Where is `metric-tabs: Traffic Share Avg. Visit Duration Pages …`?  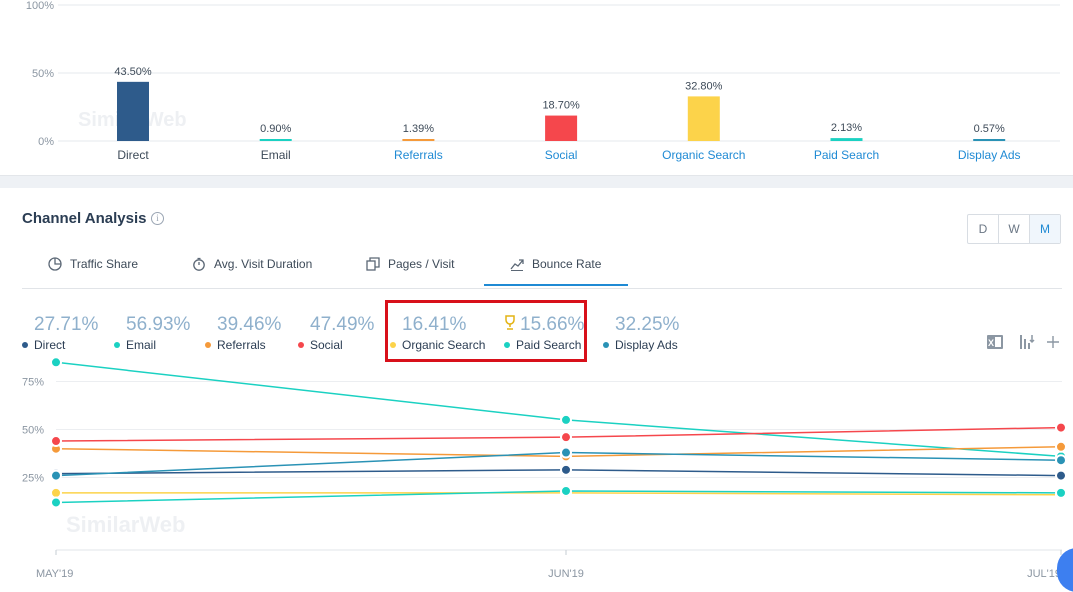 metric-tabs: Traffic Share Avg. Visit Duration Pages … is located at coordinates (542, 268).